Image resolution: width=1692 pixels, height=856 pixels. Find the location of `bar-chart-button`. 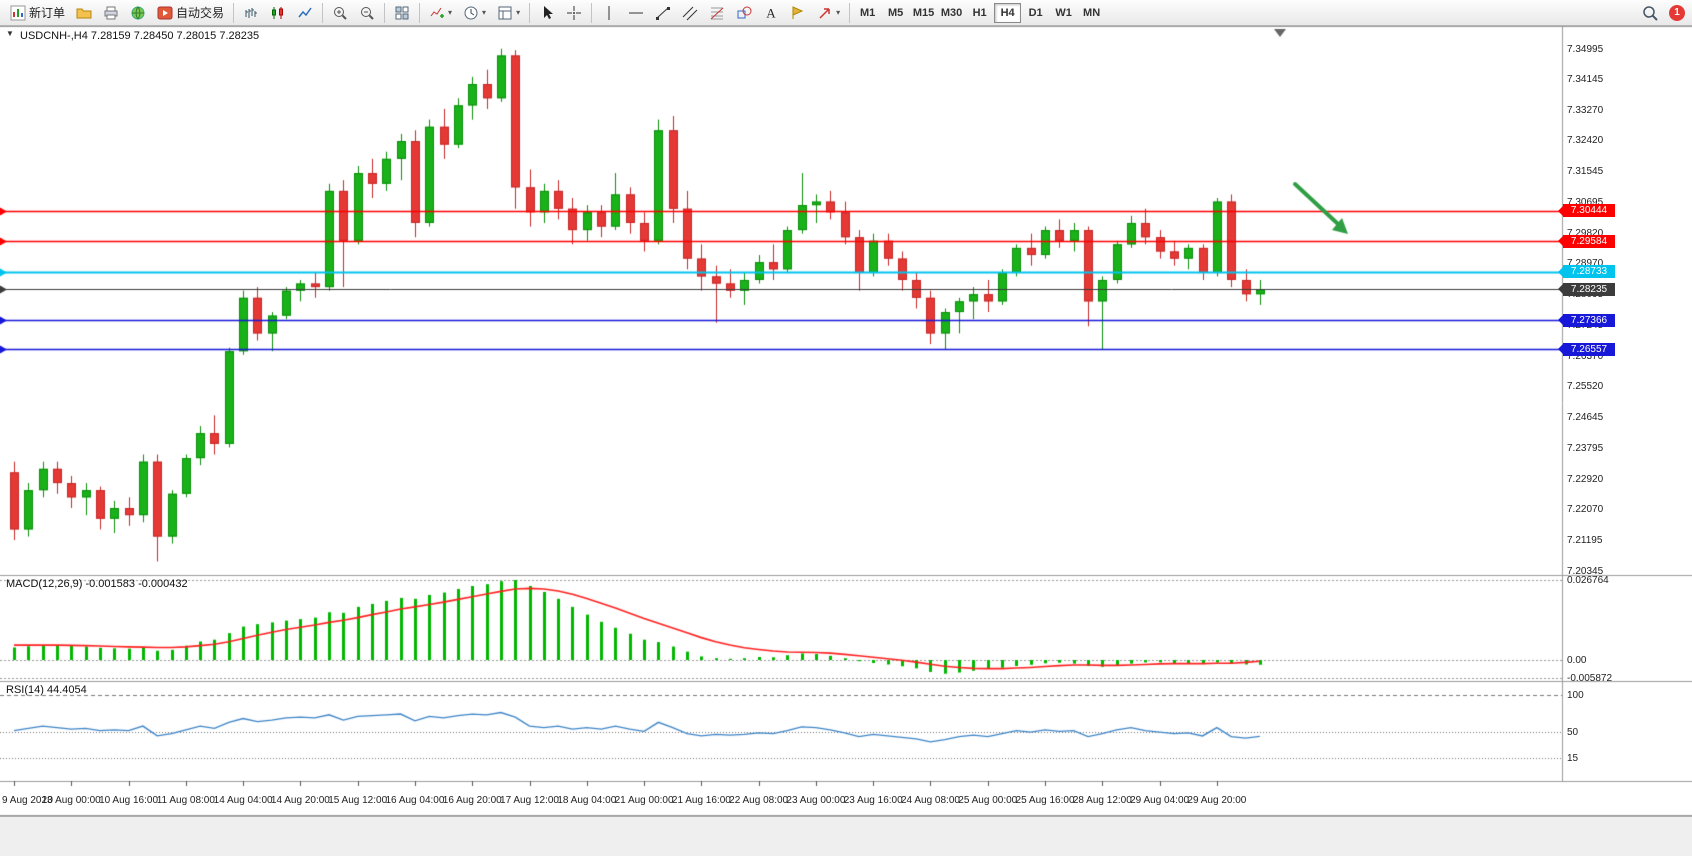

bar-chart-button is located at coordinates (251, 13).